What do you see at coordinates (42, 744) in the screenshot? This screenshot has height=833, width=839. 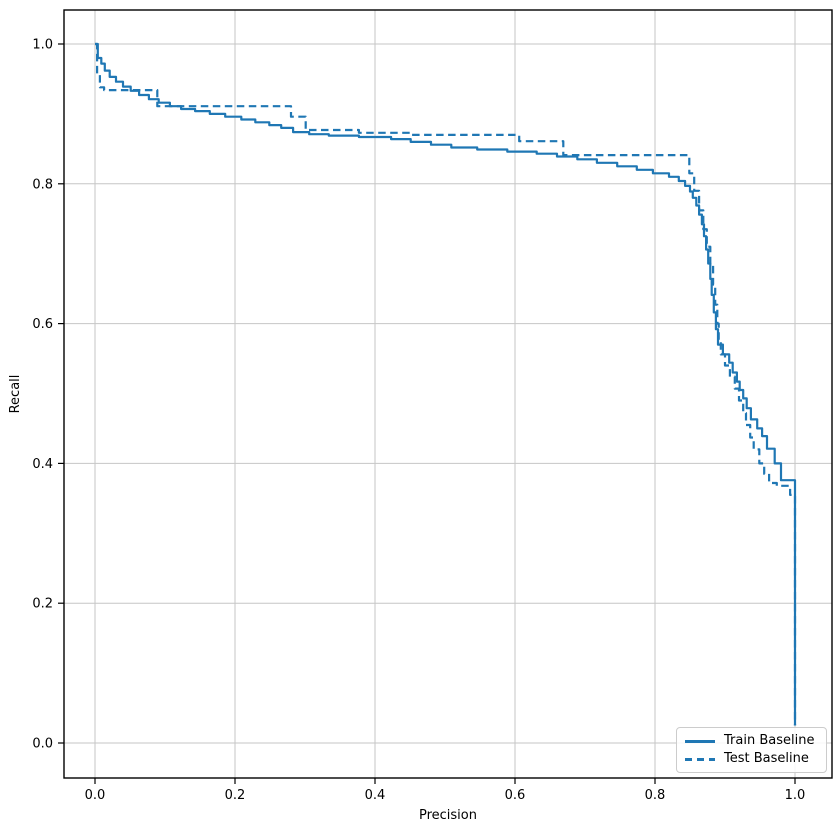 I see `y-tick-label: 0.0` at bounding box center [42, 744].